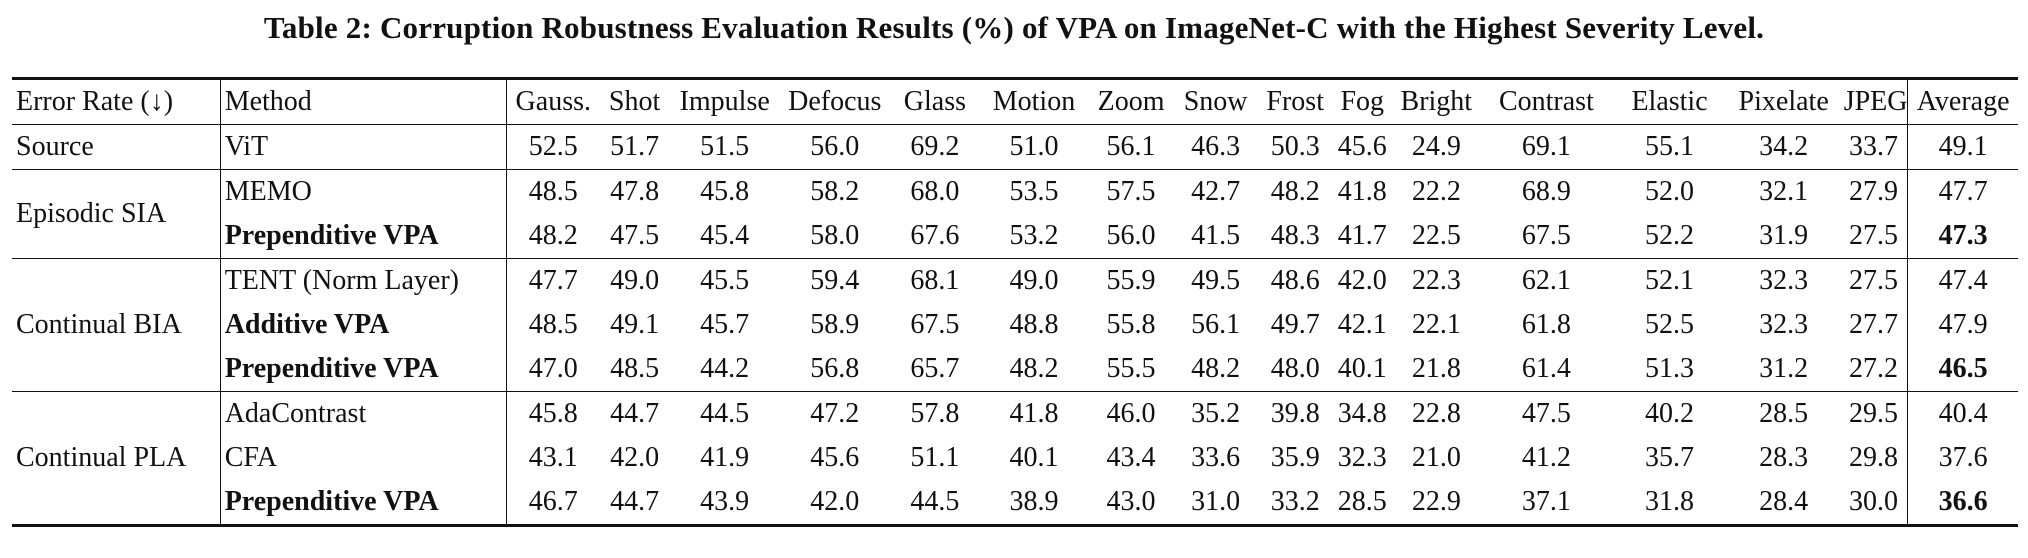 The width and height of the screenshot is (2028, 558). What do you see at coordinates (725, 457) in the screenshot?
I see `value-cell: 41.9` at bounding box center [725, 457].